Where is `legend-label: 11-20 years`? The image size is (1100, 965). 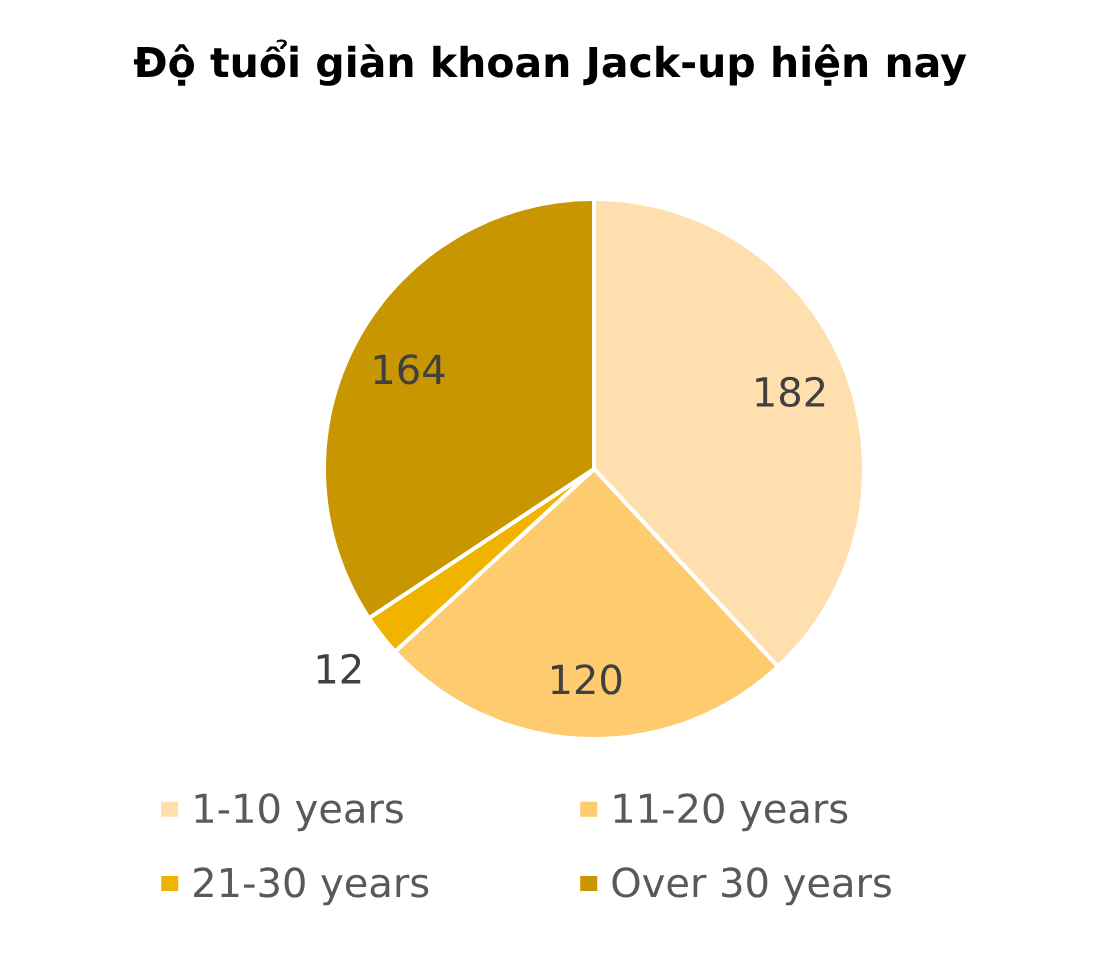
legend-label: 11-20 years is located at coordinates (731, 812).